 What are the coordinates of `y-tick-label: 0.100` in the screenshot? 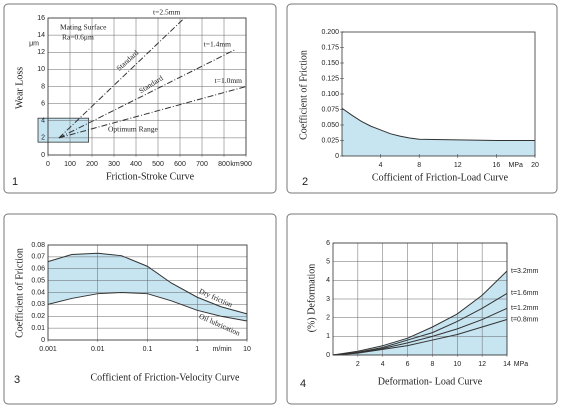 It's located at (330, 94).